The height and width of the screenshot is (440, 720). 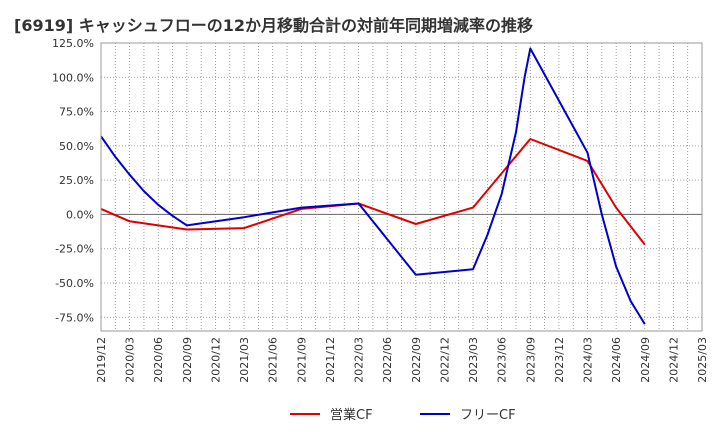 I want to click on x-tick-label: 2024/09, so click(x=645, y=360).